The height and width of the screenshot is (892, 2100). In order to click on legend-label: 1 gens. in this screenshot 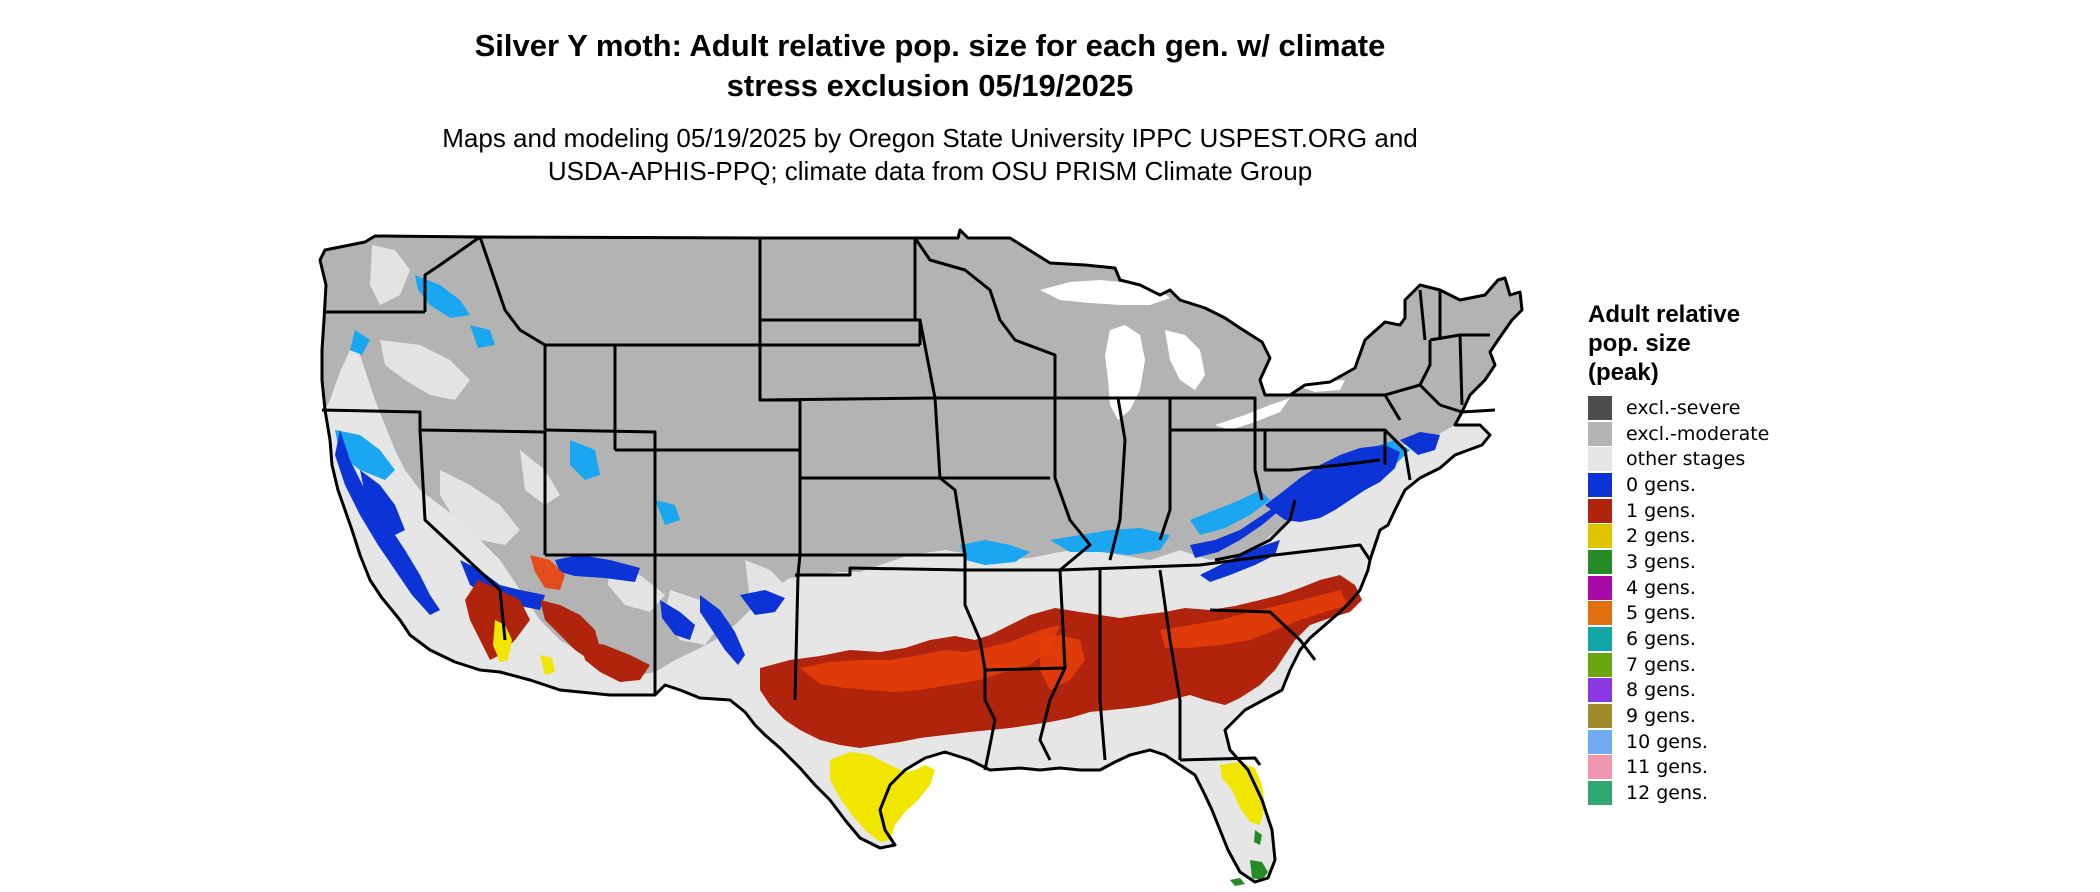, I will do `click(1661, 510)`.